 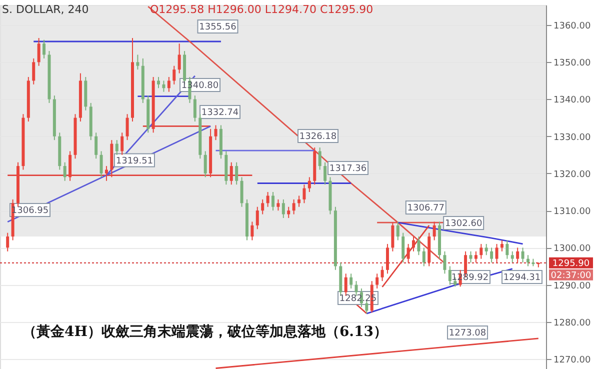 What do you see at coordinates (572, 286) in the screenshot?
I see `y-tick-label: 1290.00` at bounding box center [572, 286].